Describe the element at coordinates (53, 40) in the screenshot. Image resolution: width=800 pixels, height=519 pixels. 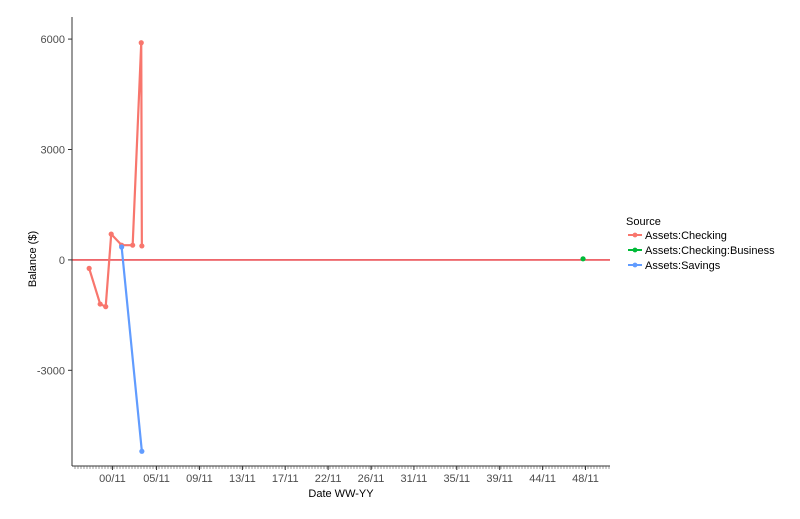
I see `y-tick-label: 6000` at that location.